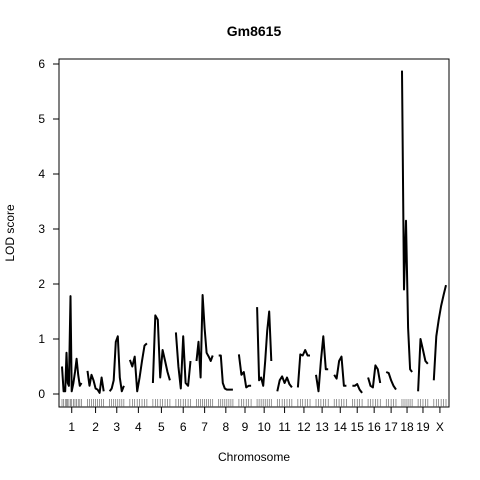 The image size is (480, 480). What do you see at coordinates (374, 427) in the screenshot?
I see `x-tick-label: 16` at bounding box center [374, 427].